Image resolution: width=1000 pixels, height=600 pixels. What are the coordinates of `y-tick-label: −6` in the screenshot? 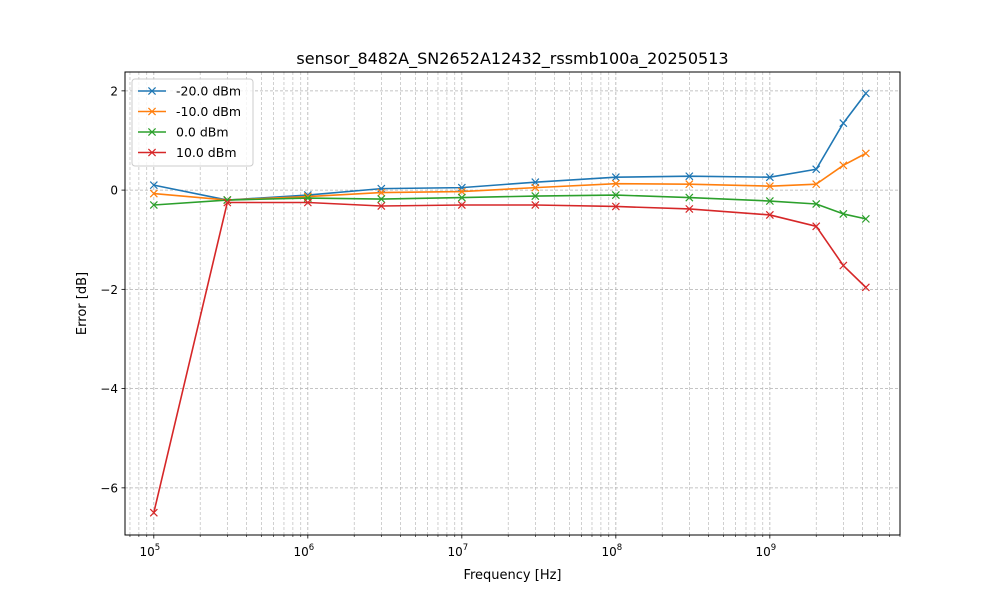 It's located at (109, 488).